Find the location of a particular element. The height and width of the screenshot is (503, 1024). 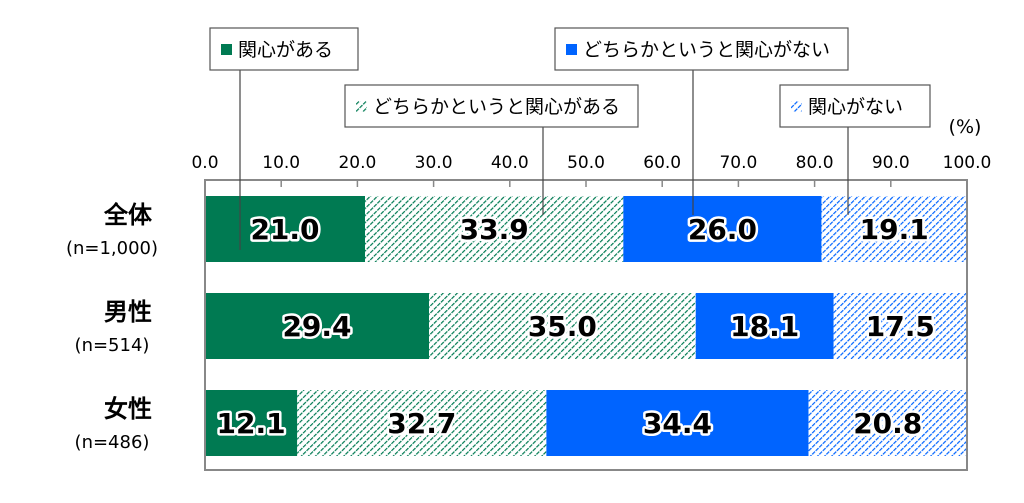

legend-label: 関心がある is located at coordinates (285, 50).